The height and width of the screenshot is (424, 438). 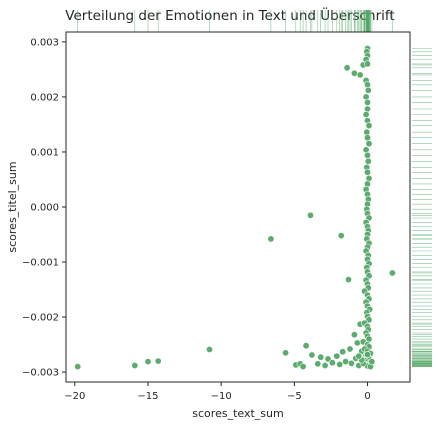 I want to click on y-tick-label: 0.002, so click(x=44, y=97).